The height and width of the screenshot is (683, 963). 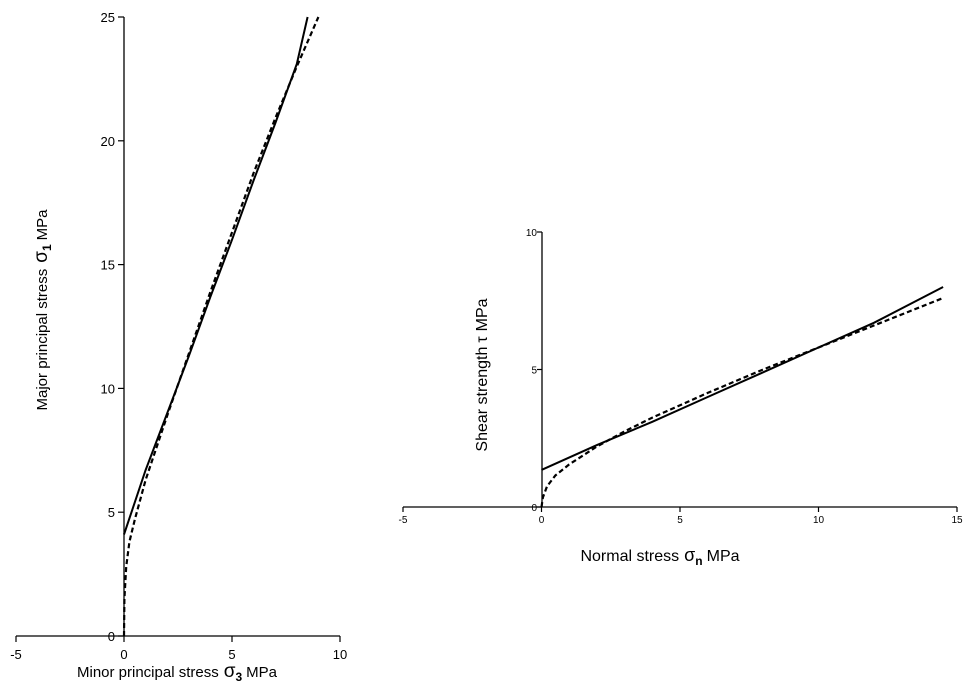 What do you see at coordinates (723, 556) in the screenshot?
I see `right-x-label-unit: MPa` at bounding box center [723, 556].